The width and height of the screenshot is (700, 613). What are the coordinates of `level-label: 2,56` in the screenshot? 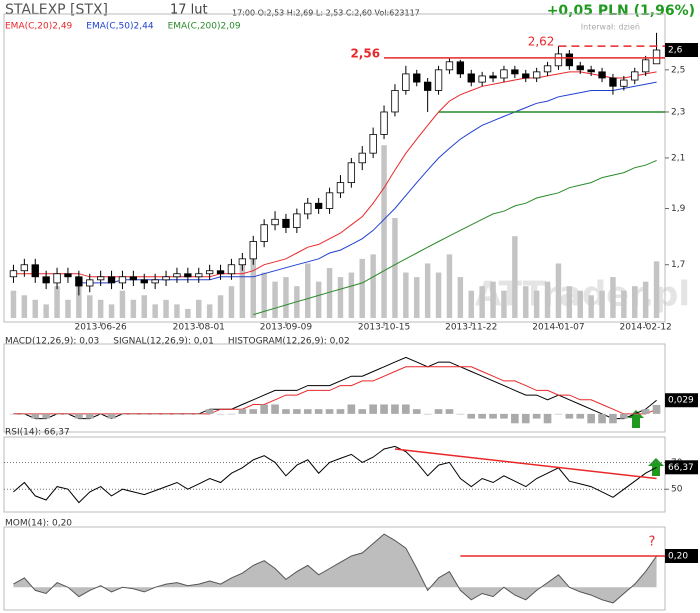 It's located at (365, 53).